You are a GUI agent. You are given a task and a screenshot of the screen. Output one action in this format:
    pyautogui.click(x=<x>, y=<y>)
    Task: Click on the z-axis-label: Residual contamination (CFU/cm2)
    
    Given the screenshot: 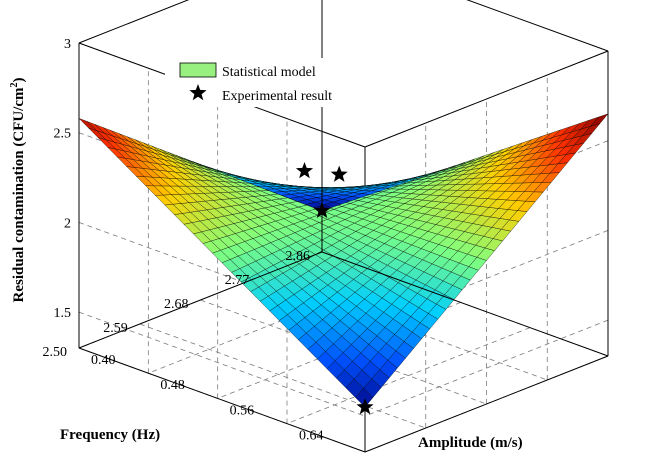 What is the action you would take?
    pyautogui.click(x=18, y=190)
    